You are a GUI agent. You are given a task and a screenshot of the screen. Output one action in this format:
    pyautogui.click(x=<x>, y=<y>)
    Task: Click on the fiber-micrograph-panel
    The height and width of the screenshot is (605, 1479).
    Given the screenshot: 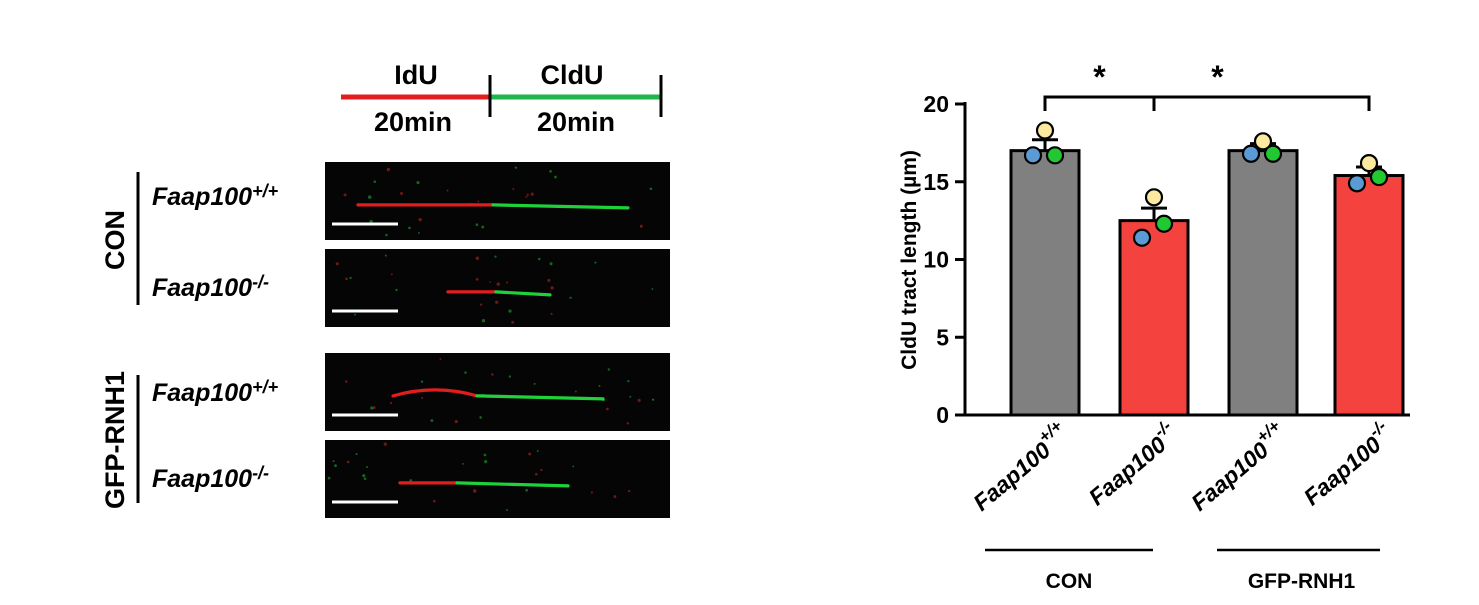 What is the action you would take?
    pyautogui.click(x=497, y=479)
    